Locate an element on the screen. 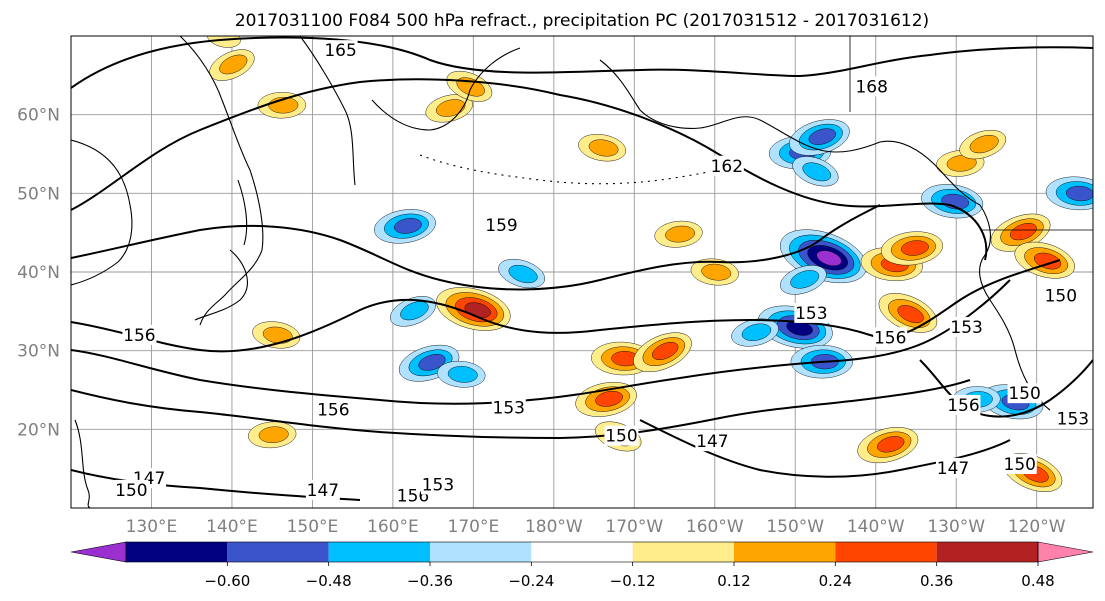 The image size is (1105, 601). coastline-aleutians is located at coordinates (580, 169).